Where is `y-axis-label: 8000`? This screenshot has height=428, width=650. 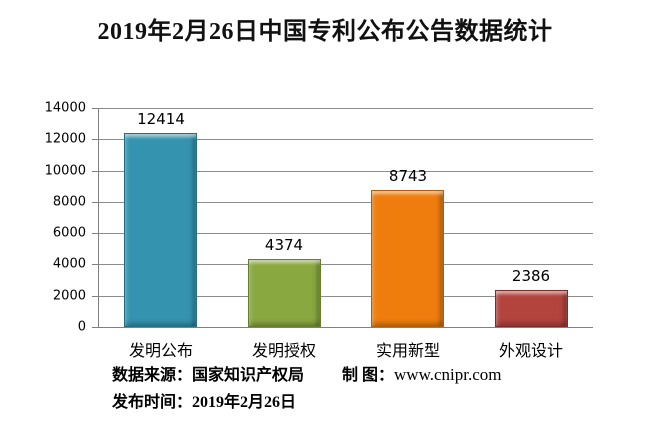
y-axis-label: 8000 is located at coordinates (69, 202).